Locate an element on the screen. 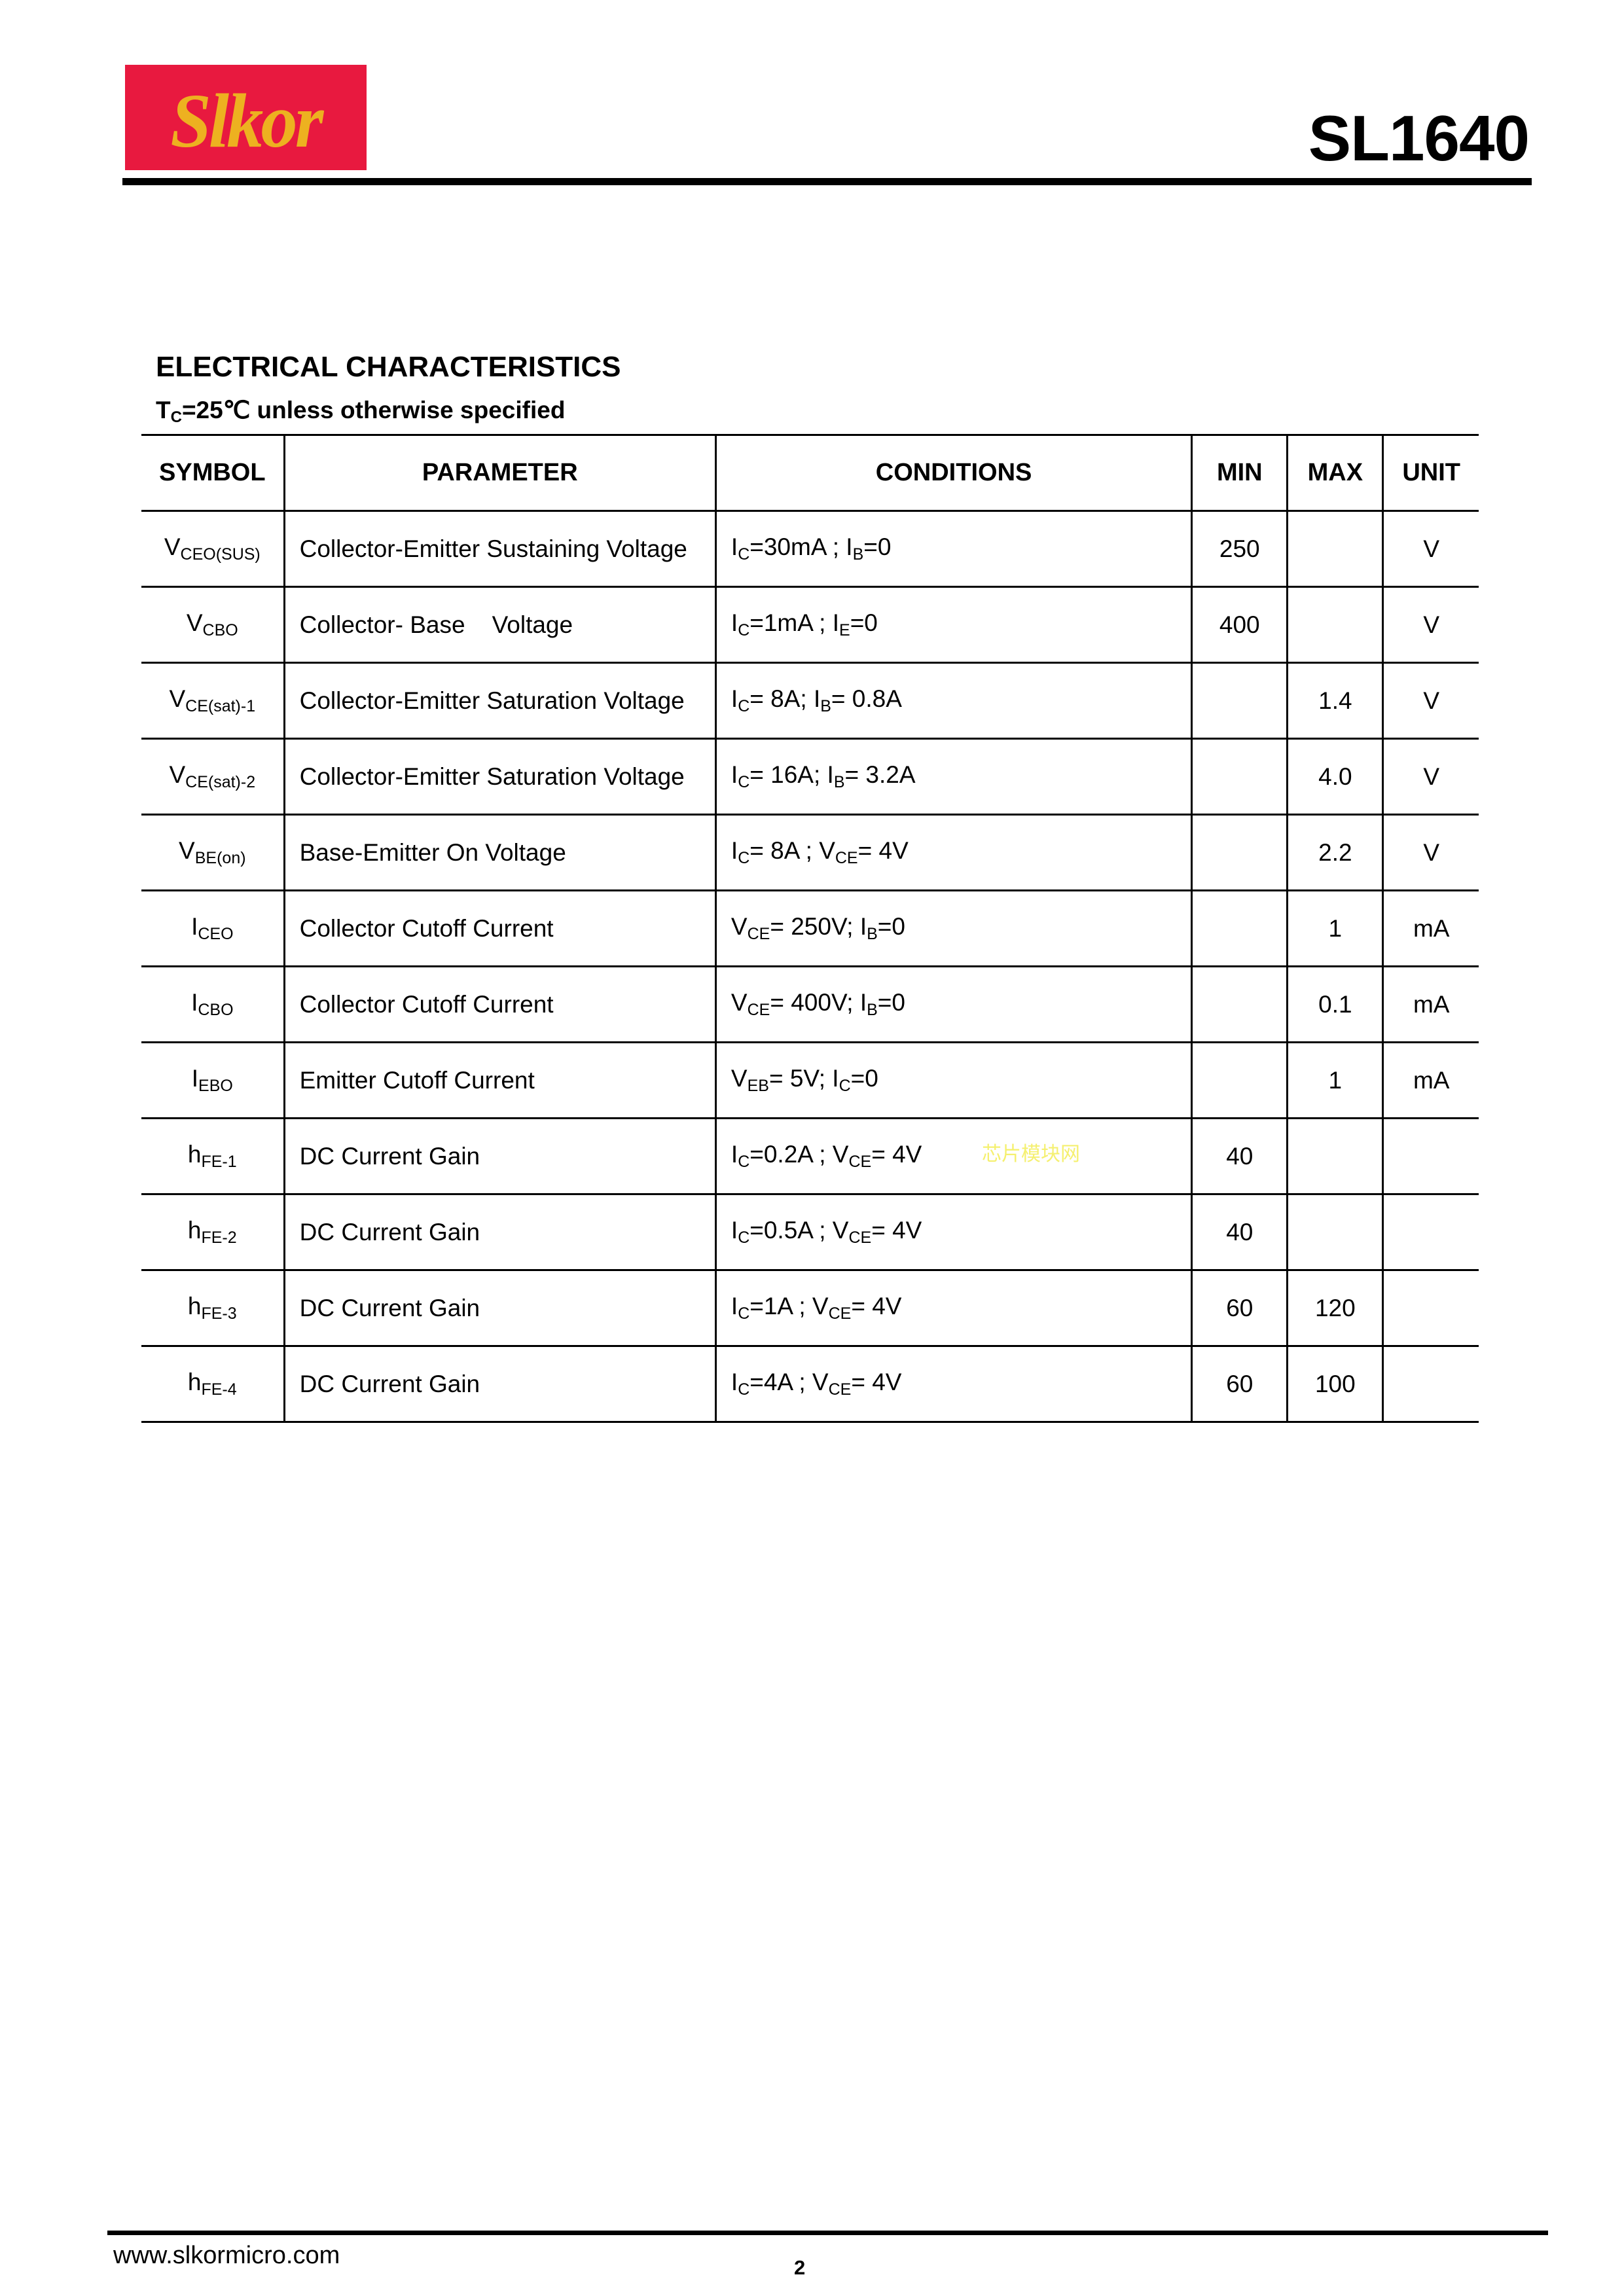  max-cell: 120 is located at coordinates (1334, 1308).